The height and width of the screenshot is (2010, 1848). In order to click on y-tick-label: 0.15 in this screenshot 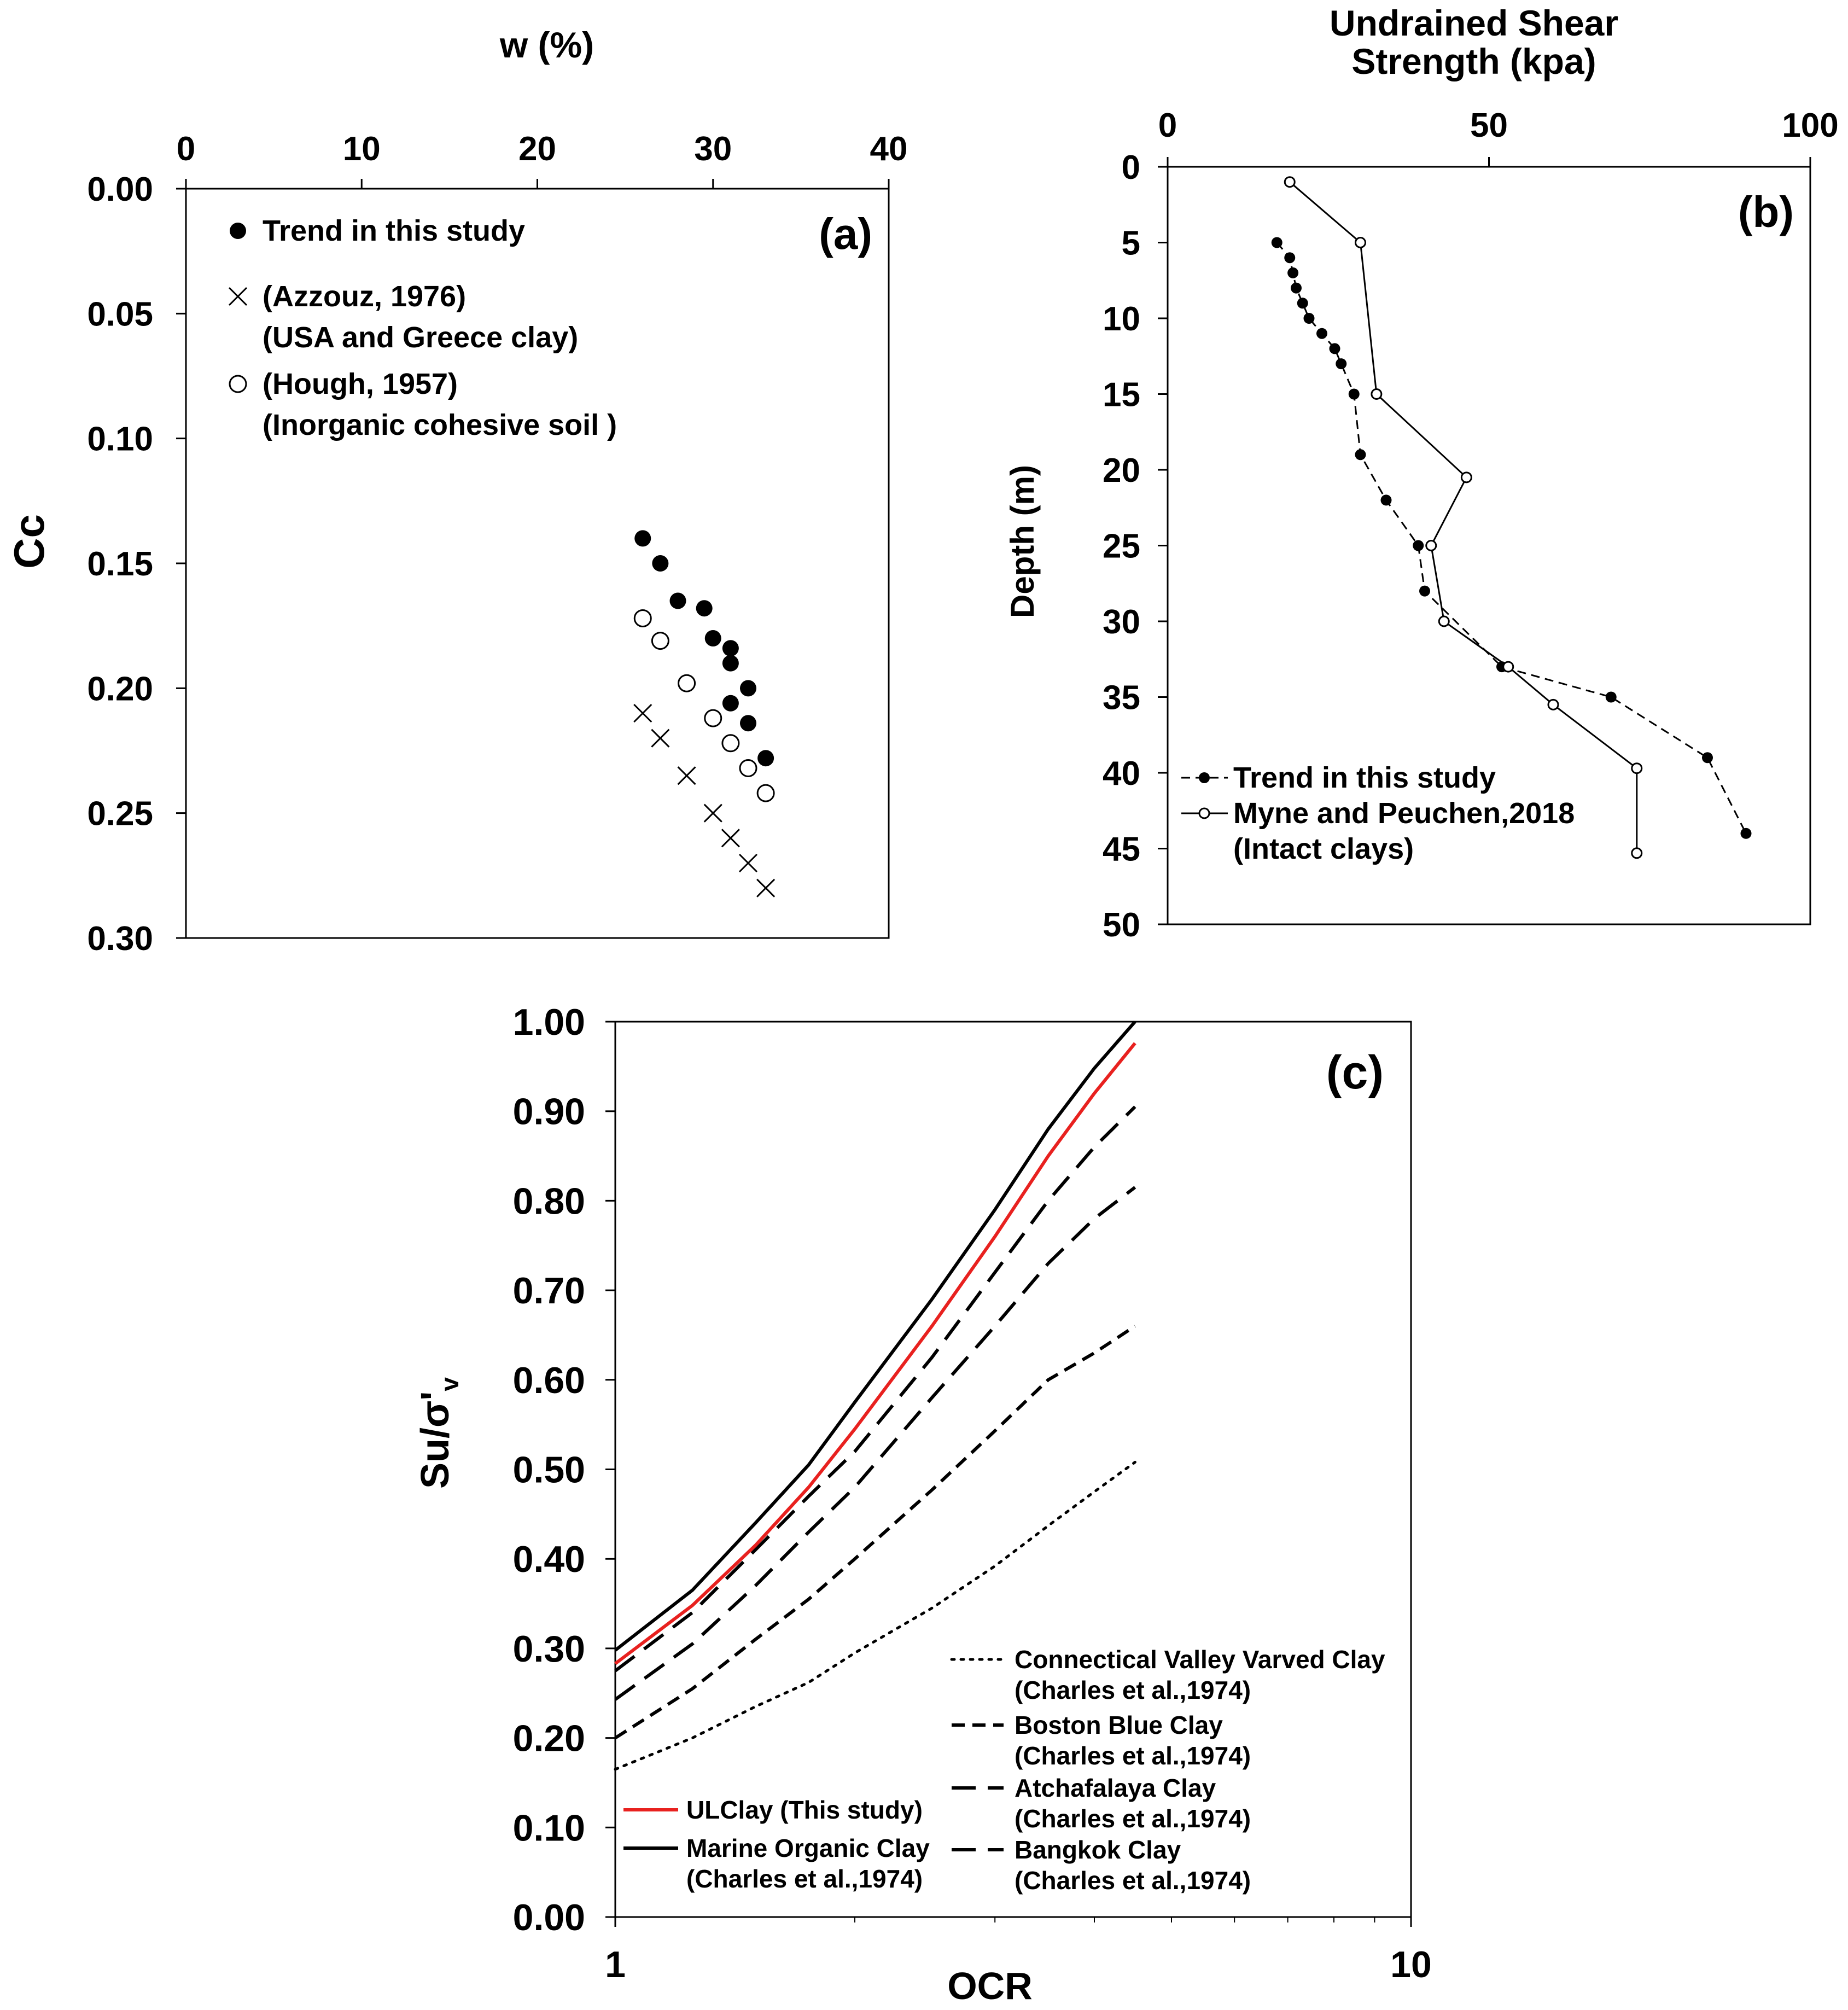, I will do `click(120, 564)`.